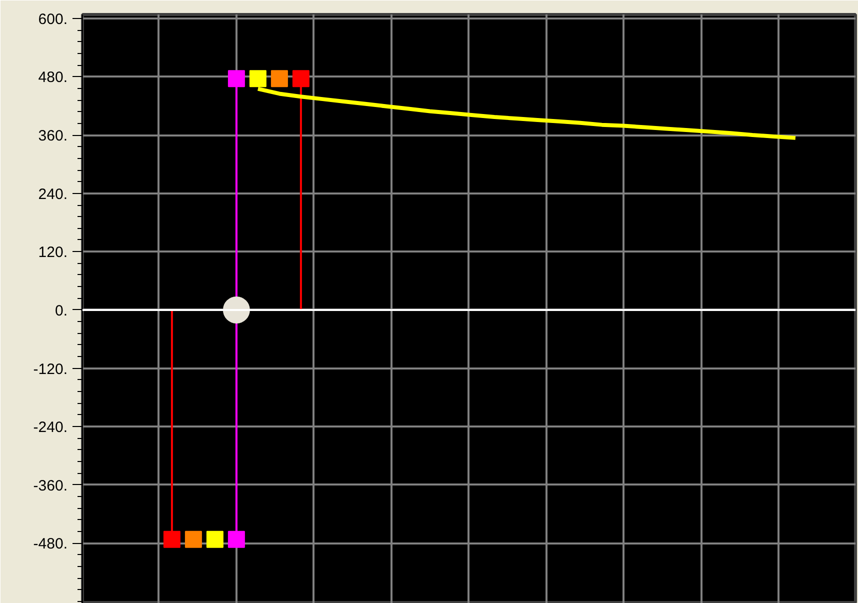  What do you see at coordinates (53, 77) in the screenshot?
I see `y-tick-label: 480.` at bounding box center [53, 77].